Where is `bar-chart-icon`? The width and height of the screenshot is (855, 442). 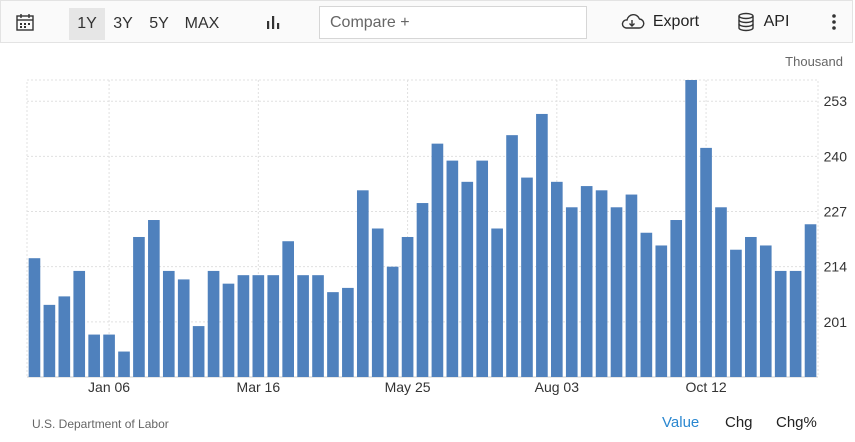
bar-chart-icon is located at coordinates (273, 22).